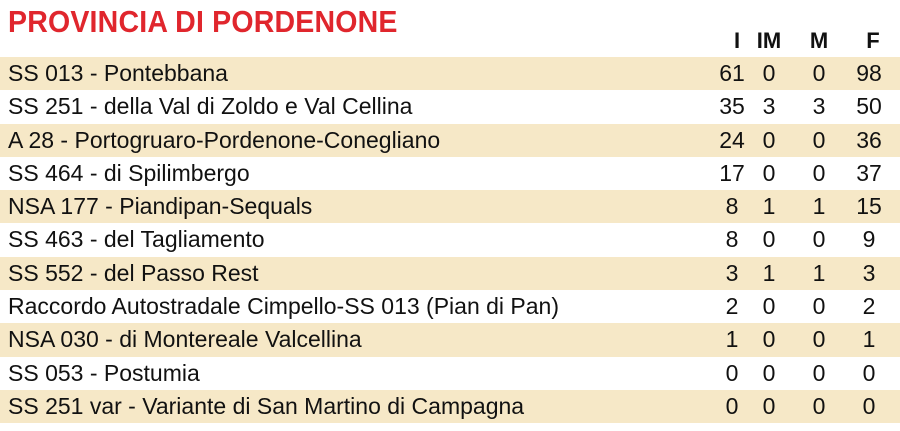  I want to click on value-i: 61, so click(732, 73).